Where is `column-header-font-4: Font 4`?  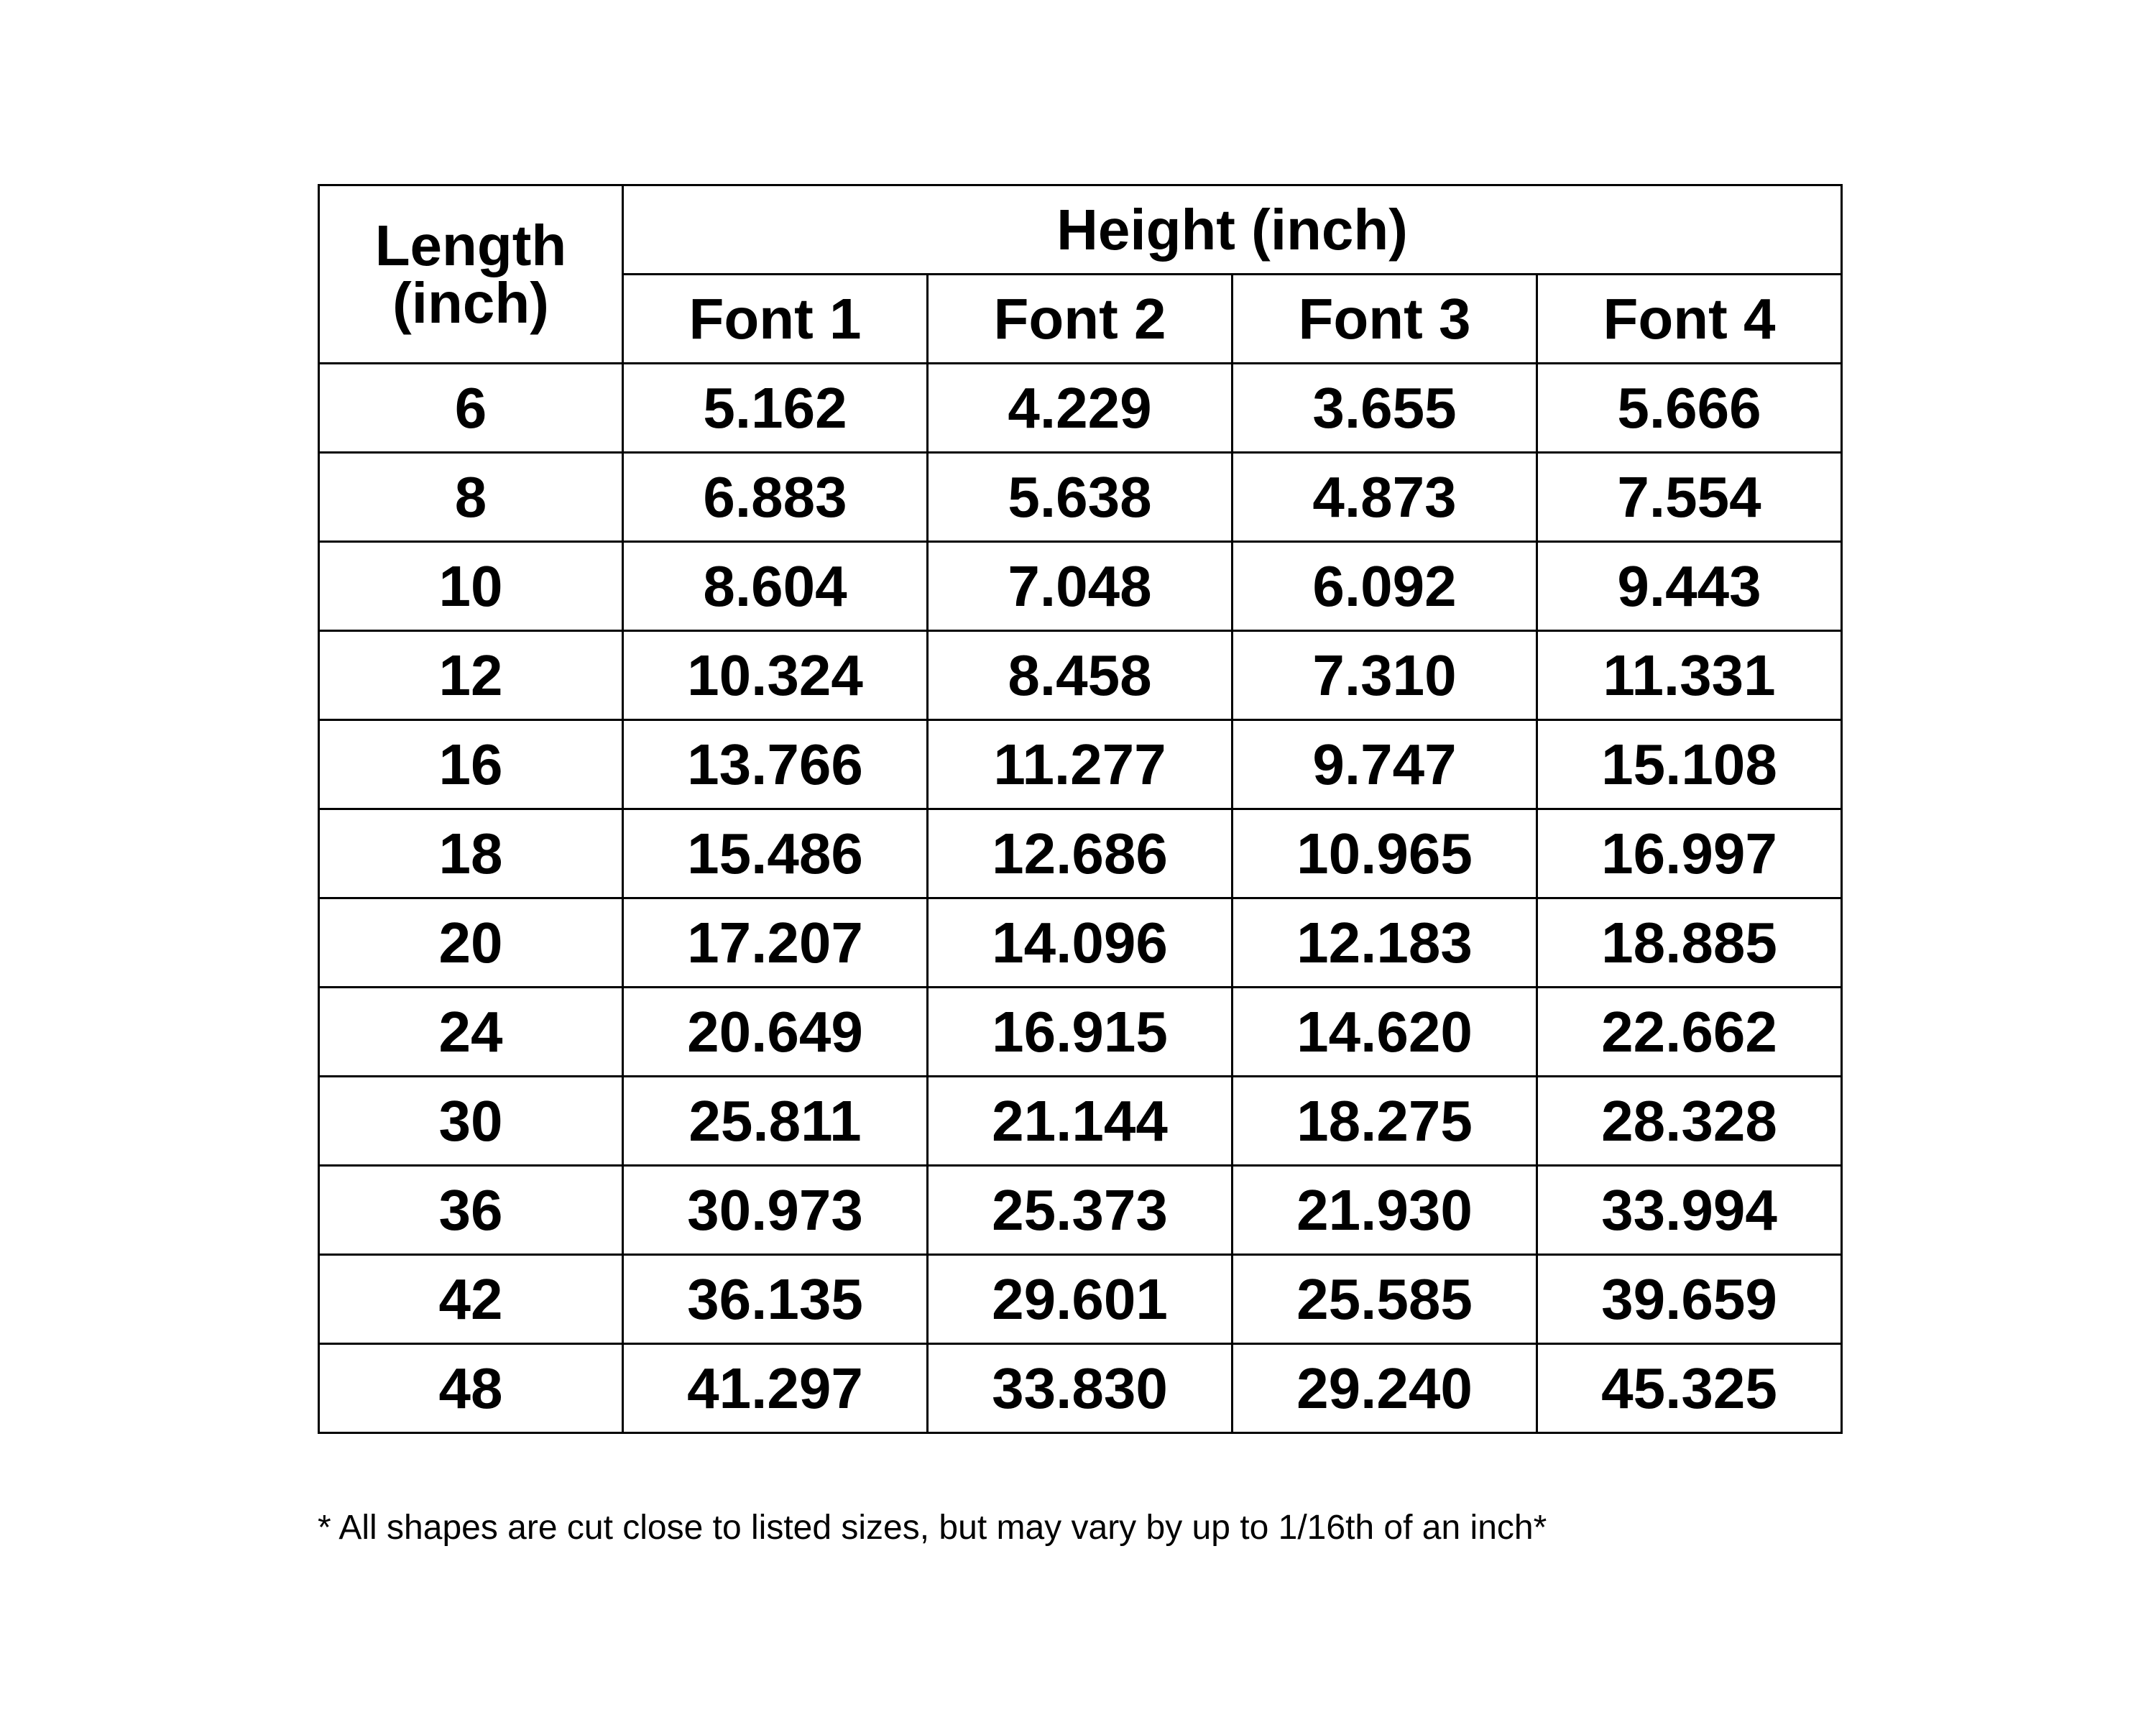 column-header-font-4: Font 4 is located at coordinates (1690, 318).